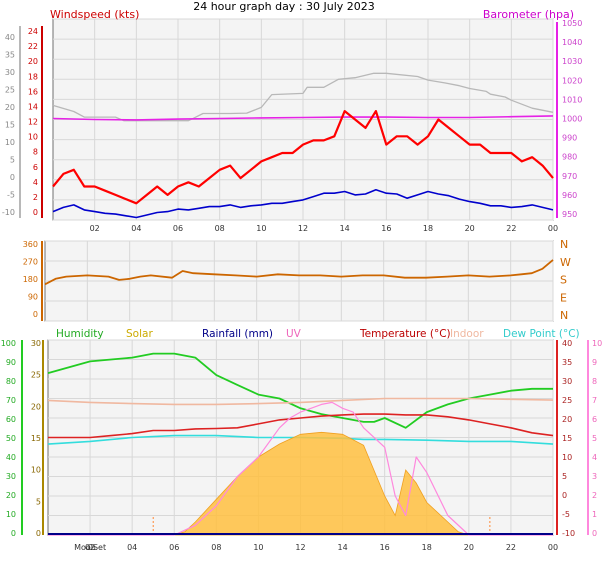 Image resolution: width=608 pixels, height=565 pixels. What do you see at coordinates (467, 334) in the screenshot?
I see `legend-item: Indoor` at bounding box center [467, 334].